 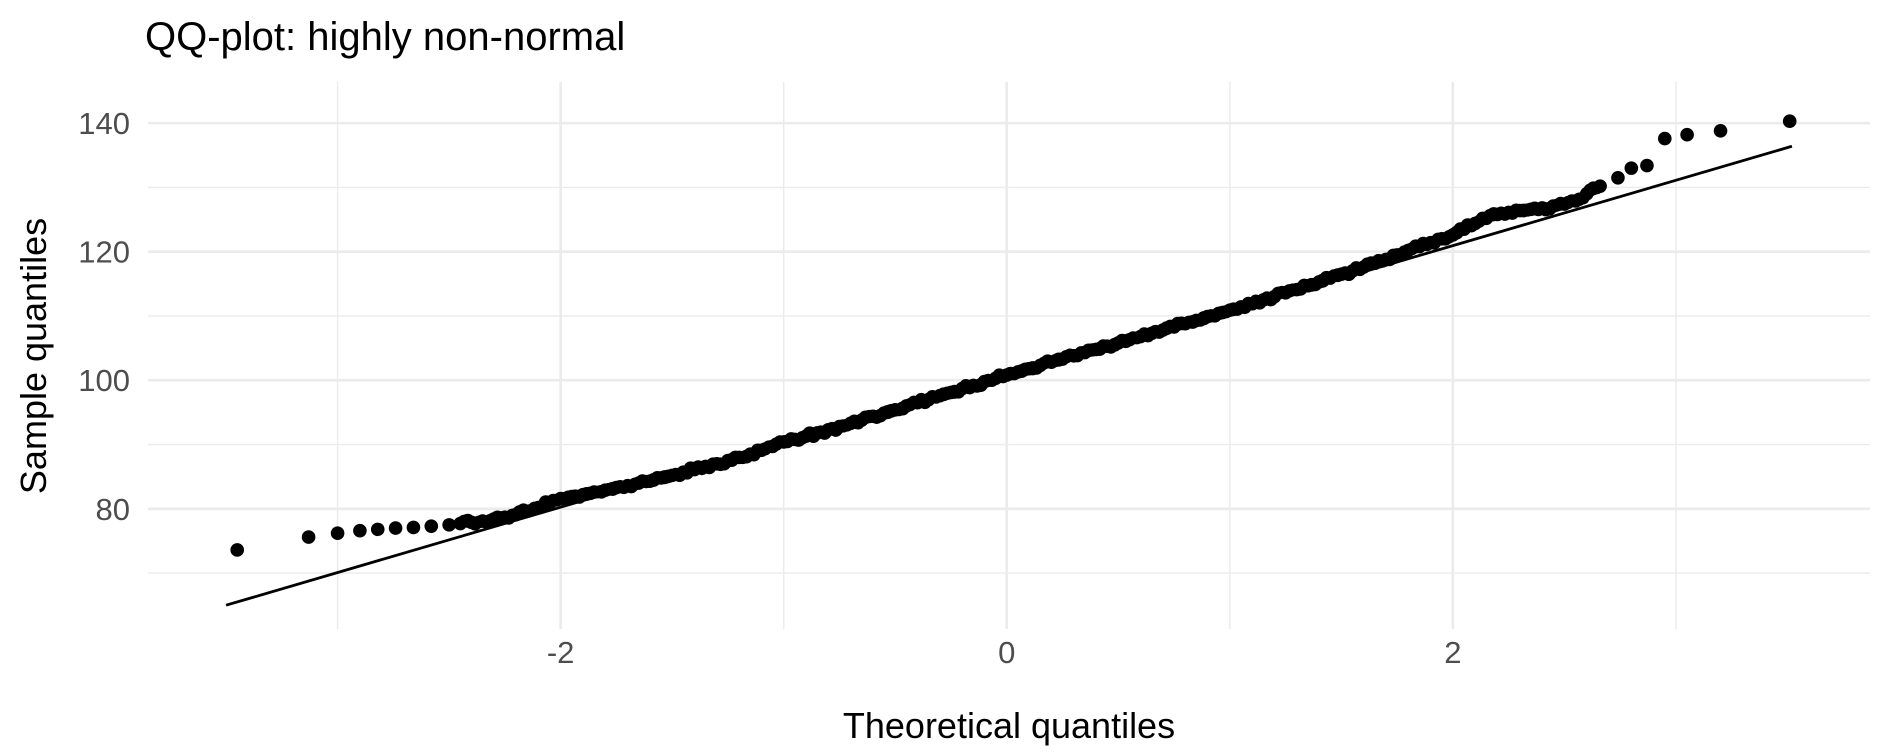 What do you see at coordinates (104, 123) in the screenshot?
I see `y-tick-label: 140` at bounding box center [104, 123].